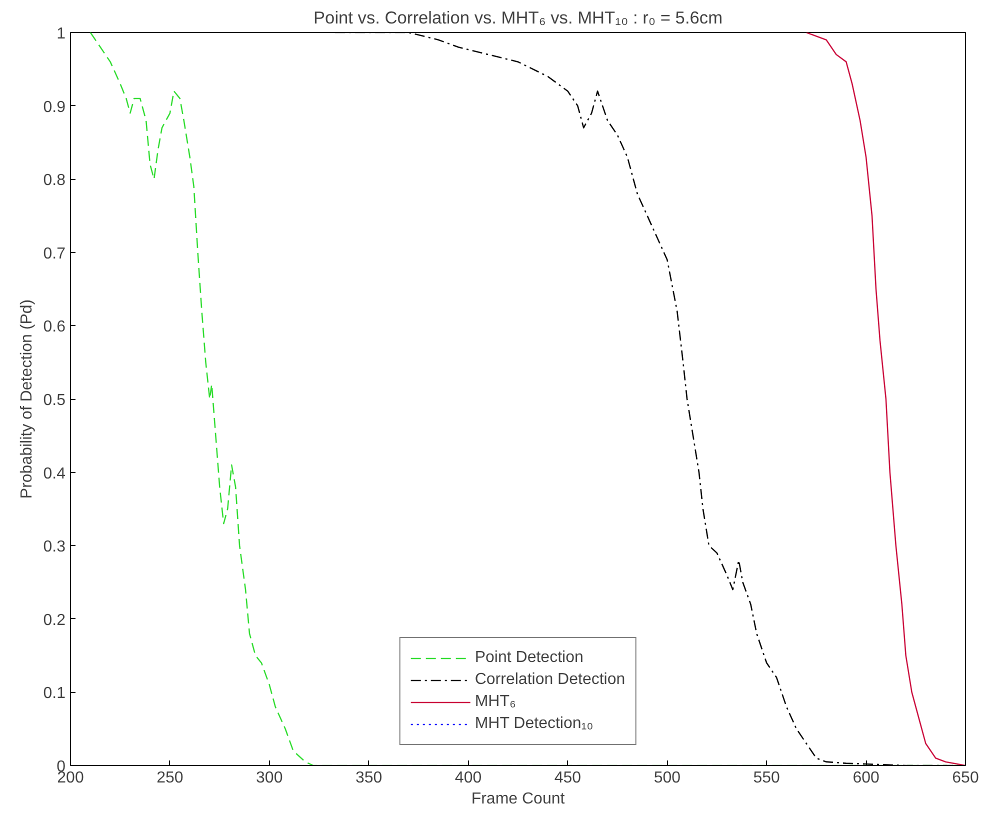 This screenshot has width=1000, height=819. I want to click on x-tick-label: 400, so click(468, 778).